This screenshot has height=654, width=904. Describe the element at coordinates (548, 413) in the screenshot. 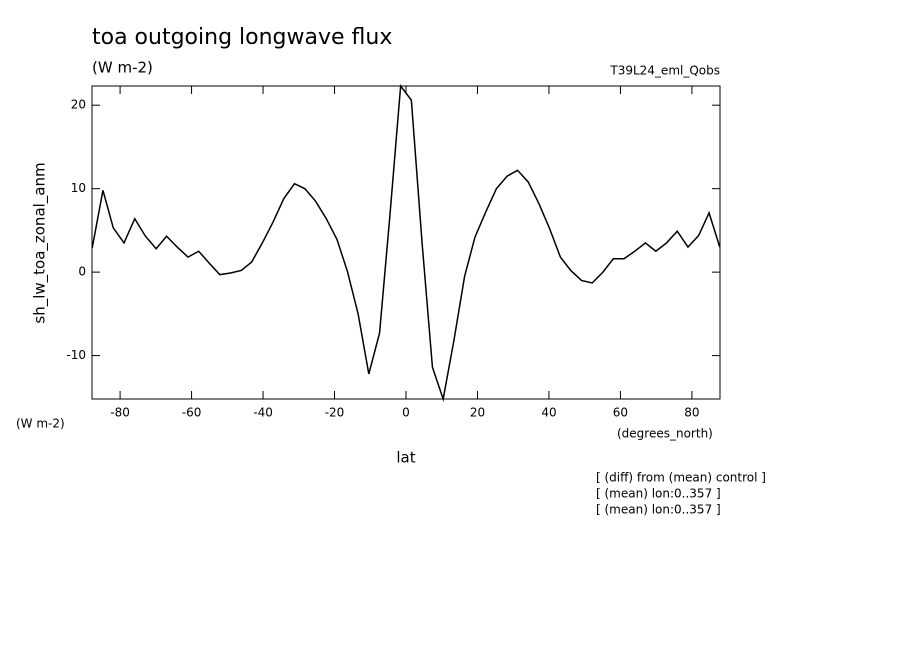

I see `x-tick-label: 40` at that location.